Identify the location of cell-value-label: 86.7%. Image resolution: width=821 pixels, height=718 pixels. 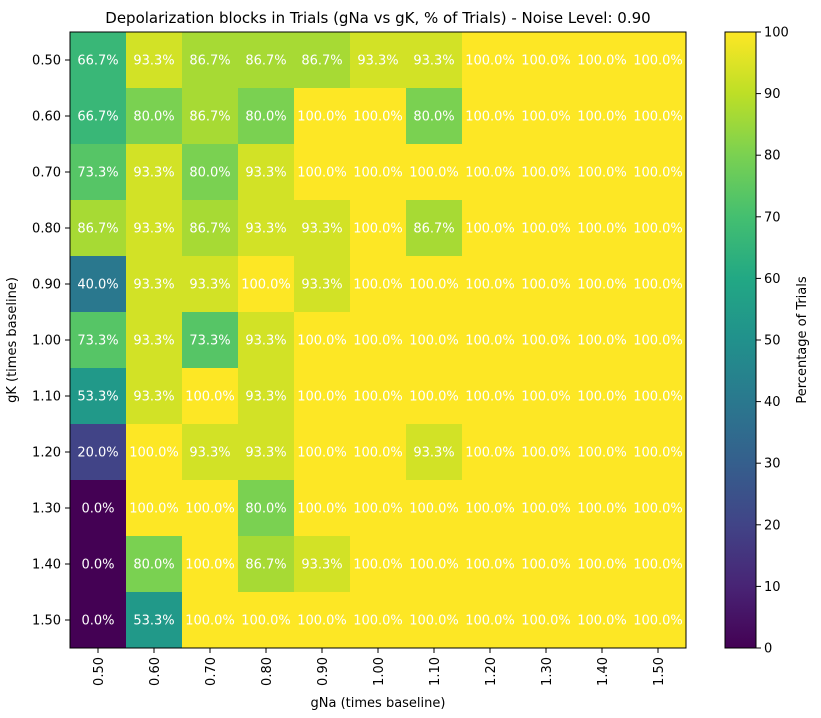
(209, 117).